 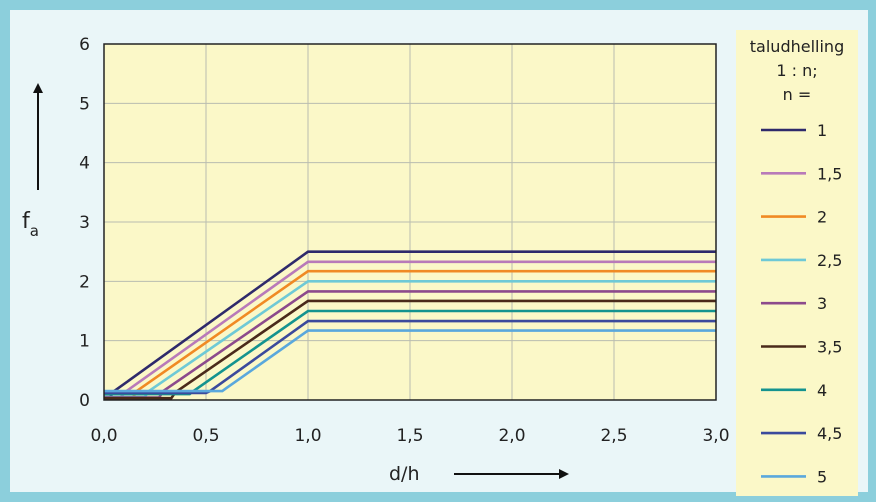 I want to click on legend-label: 2,5, so click(x=829, y=260).